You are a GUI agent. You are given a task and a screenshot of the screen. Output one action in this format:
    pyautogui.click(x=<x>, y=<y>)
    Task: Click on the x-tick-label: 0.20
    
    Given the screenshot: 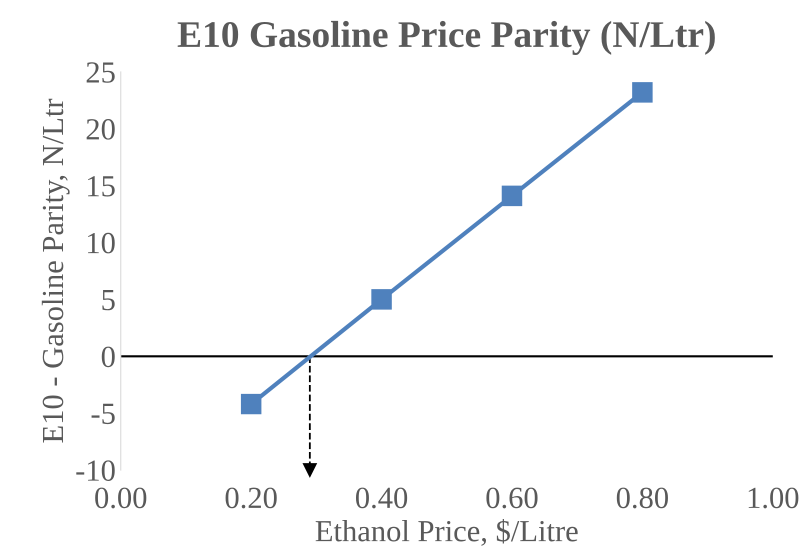 What is the action you would take?
    pyautogui.click(x=251, y=498)
    